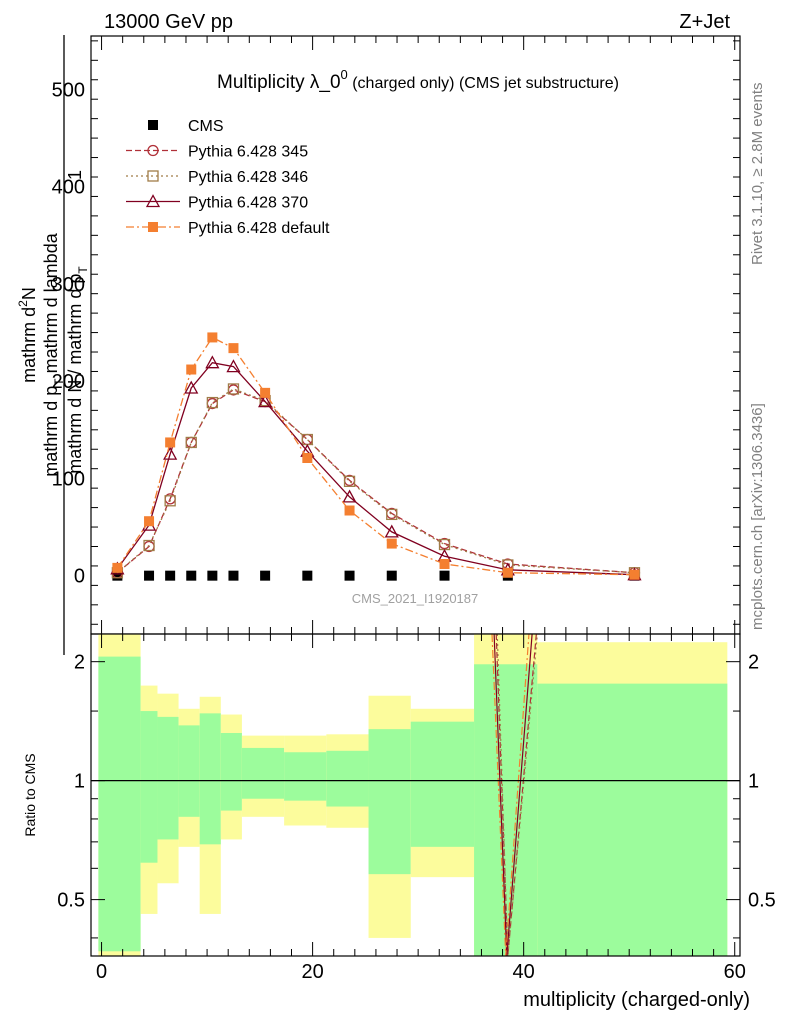  Describe the element at coordinates (757, 516) in the screenshot. I see `mcplots-label: mcplots.cern.ch [arXiv:1306.3436]` at that location.